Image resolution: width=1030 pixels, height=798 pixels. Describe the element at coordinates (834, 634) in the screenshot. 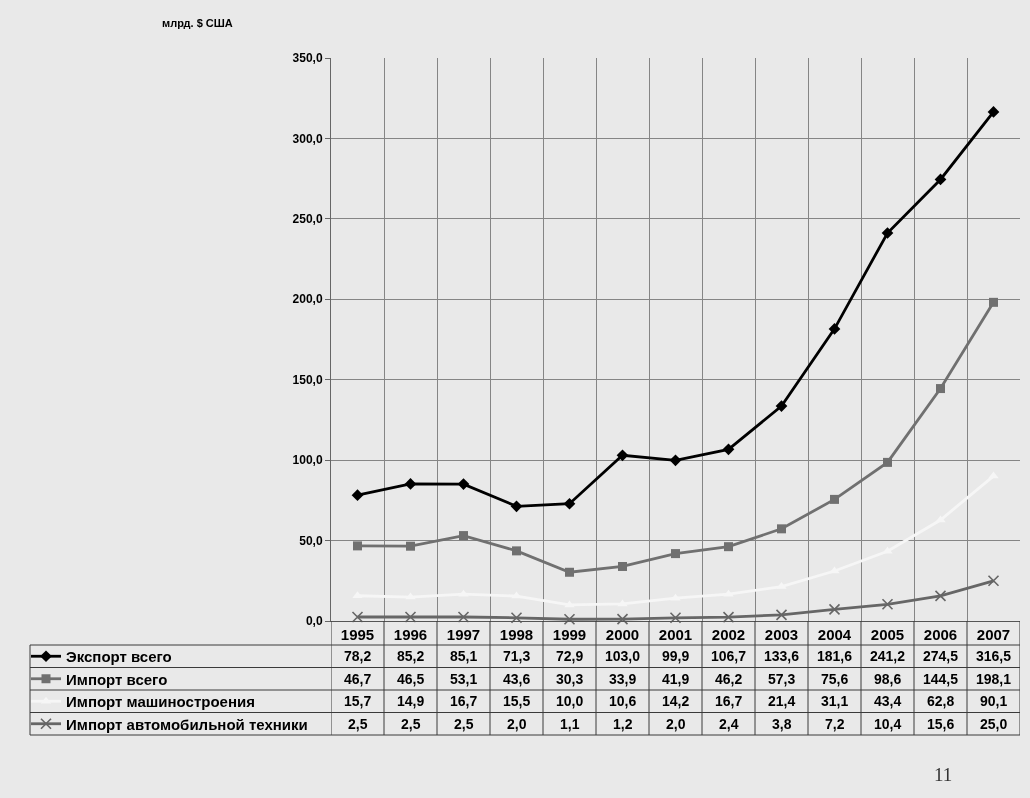

I see `x-tick-label: 2004` at that location.